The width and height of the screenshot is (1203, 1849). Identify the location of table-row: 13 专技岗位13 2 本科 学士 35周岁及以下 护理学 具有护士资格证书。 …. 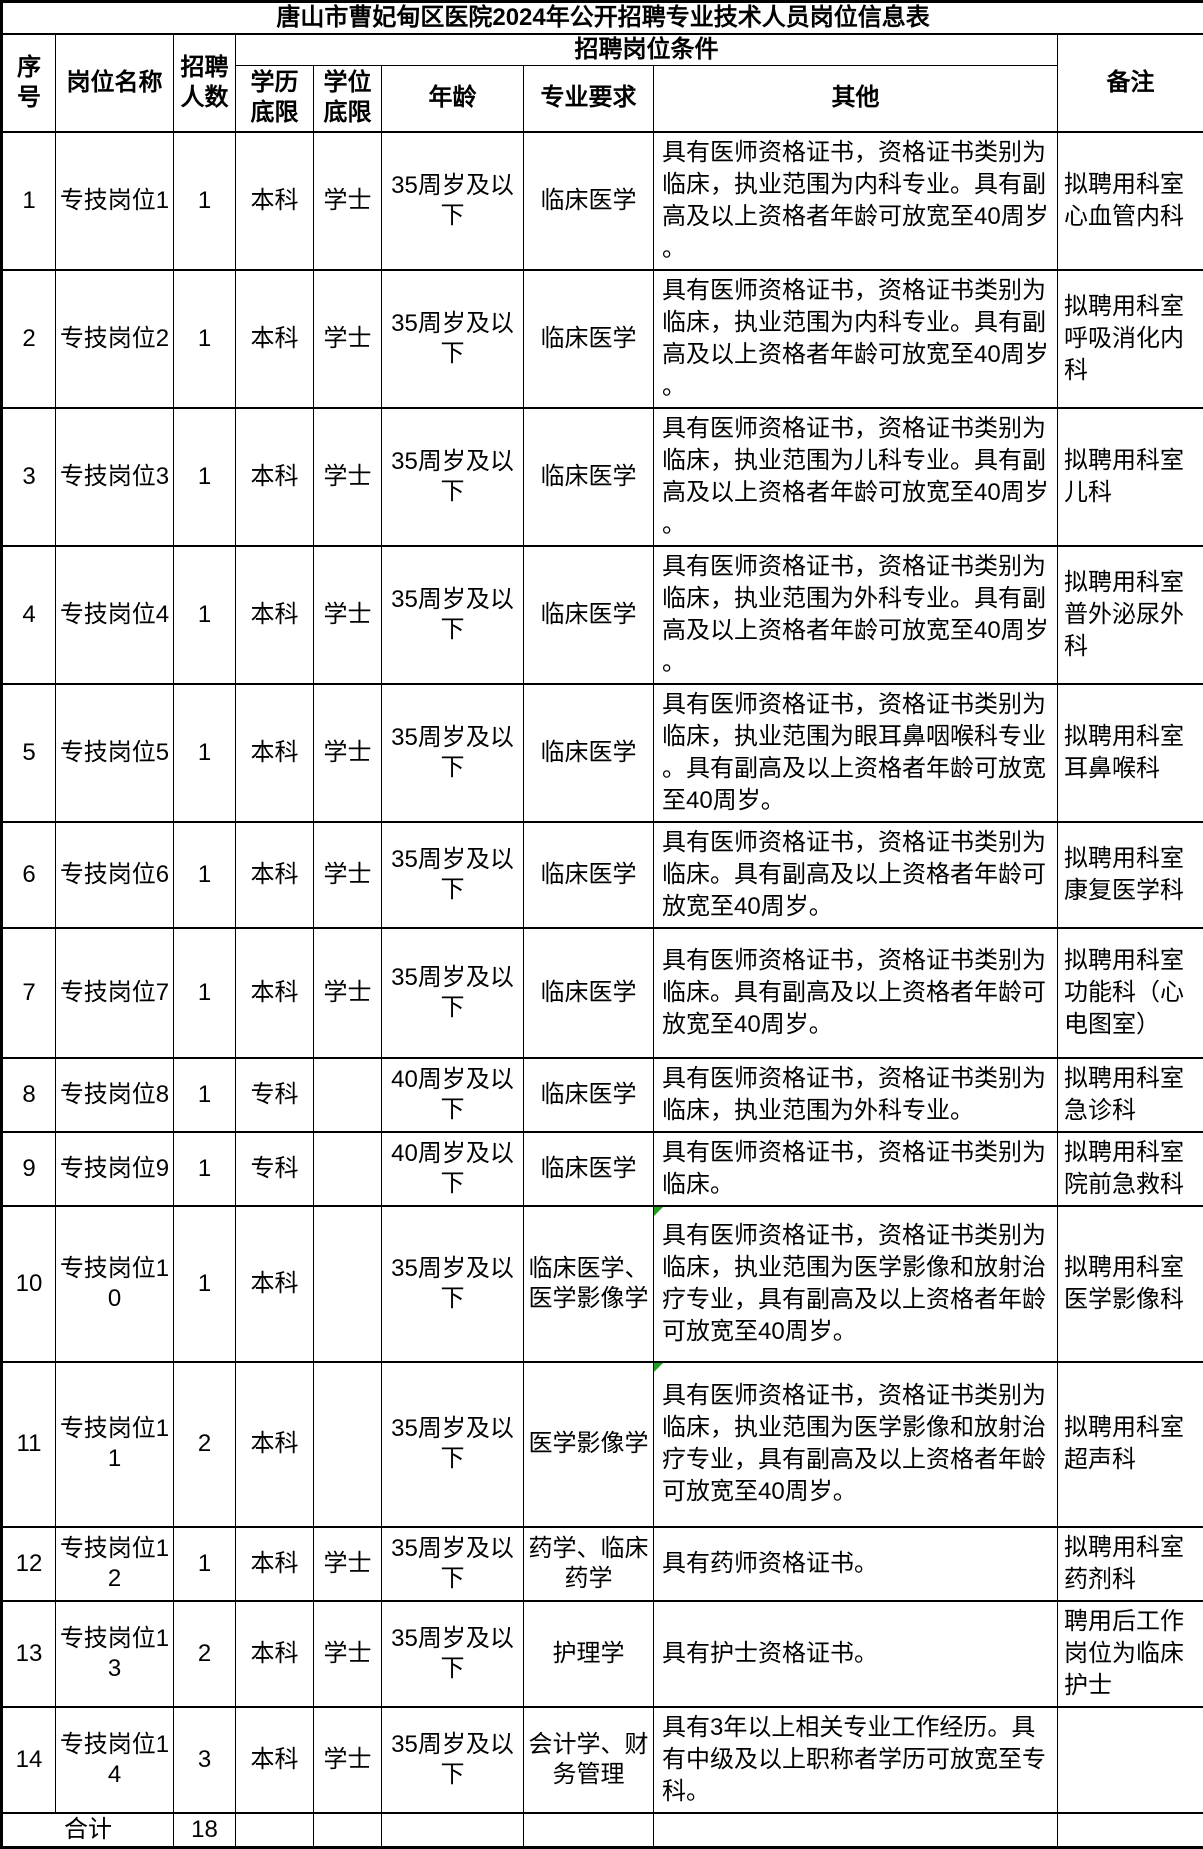
(602, 1654).